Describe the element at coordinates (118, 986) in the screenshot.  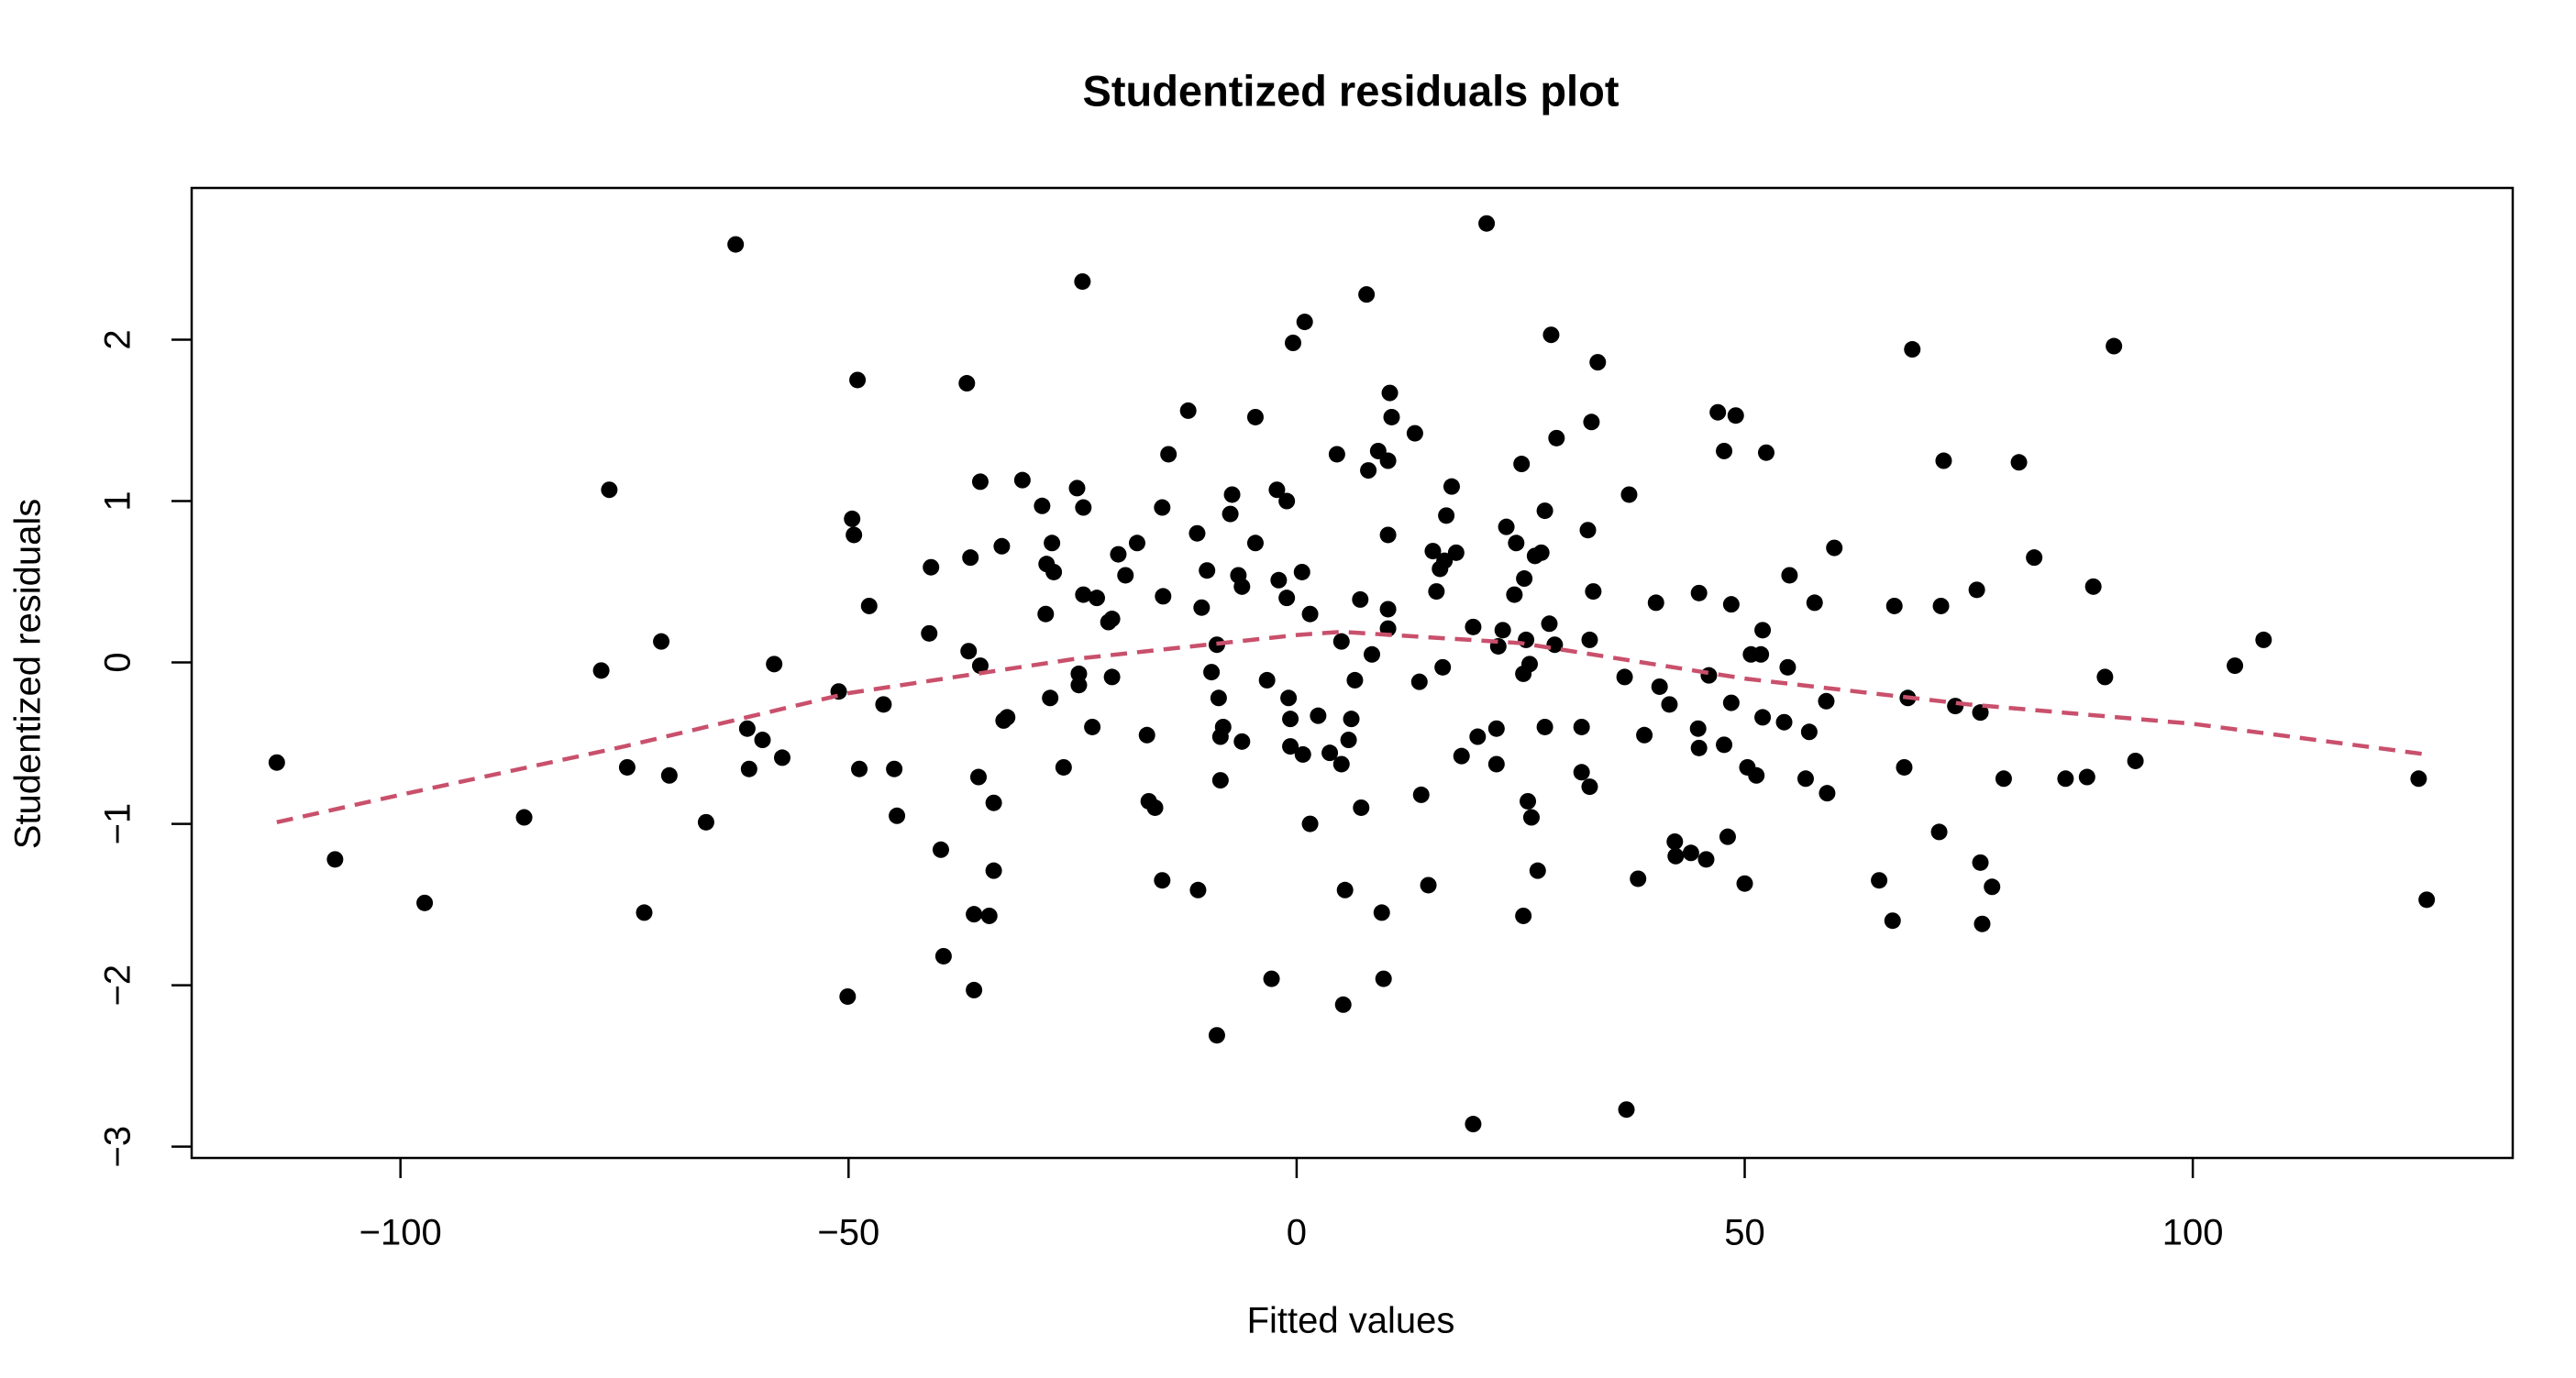
I see `y-tick-label: −2` at that location.